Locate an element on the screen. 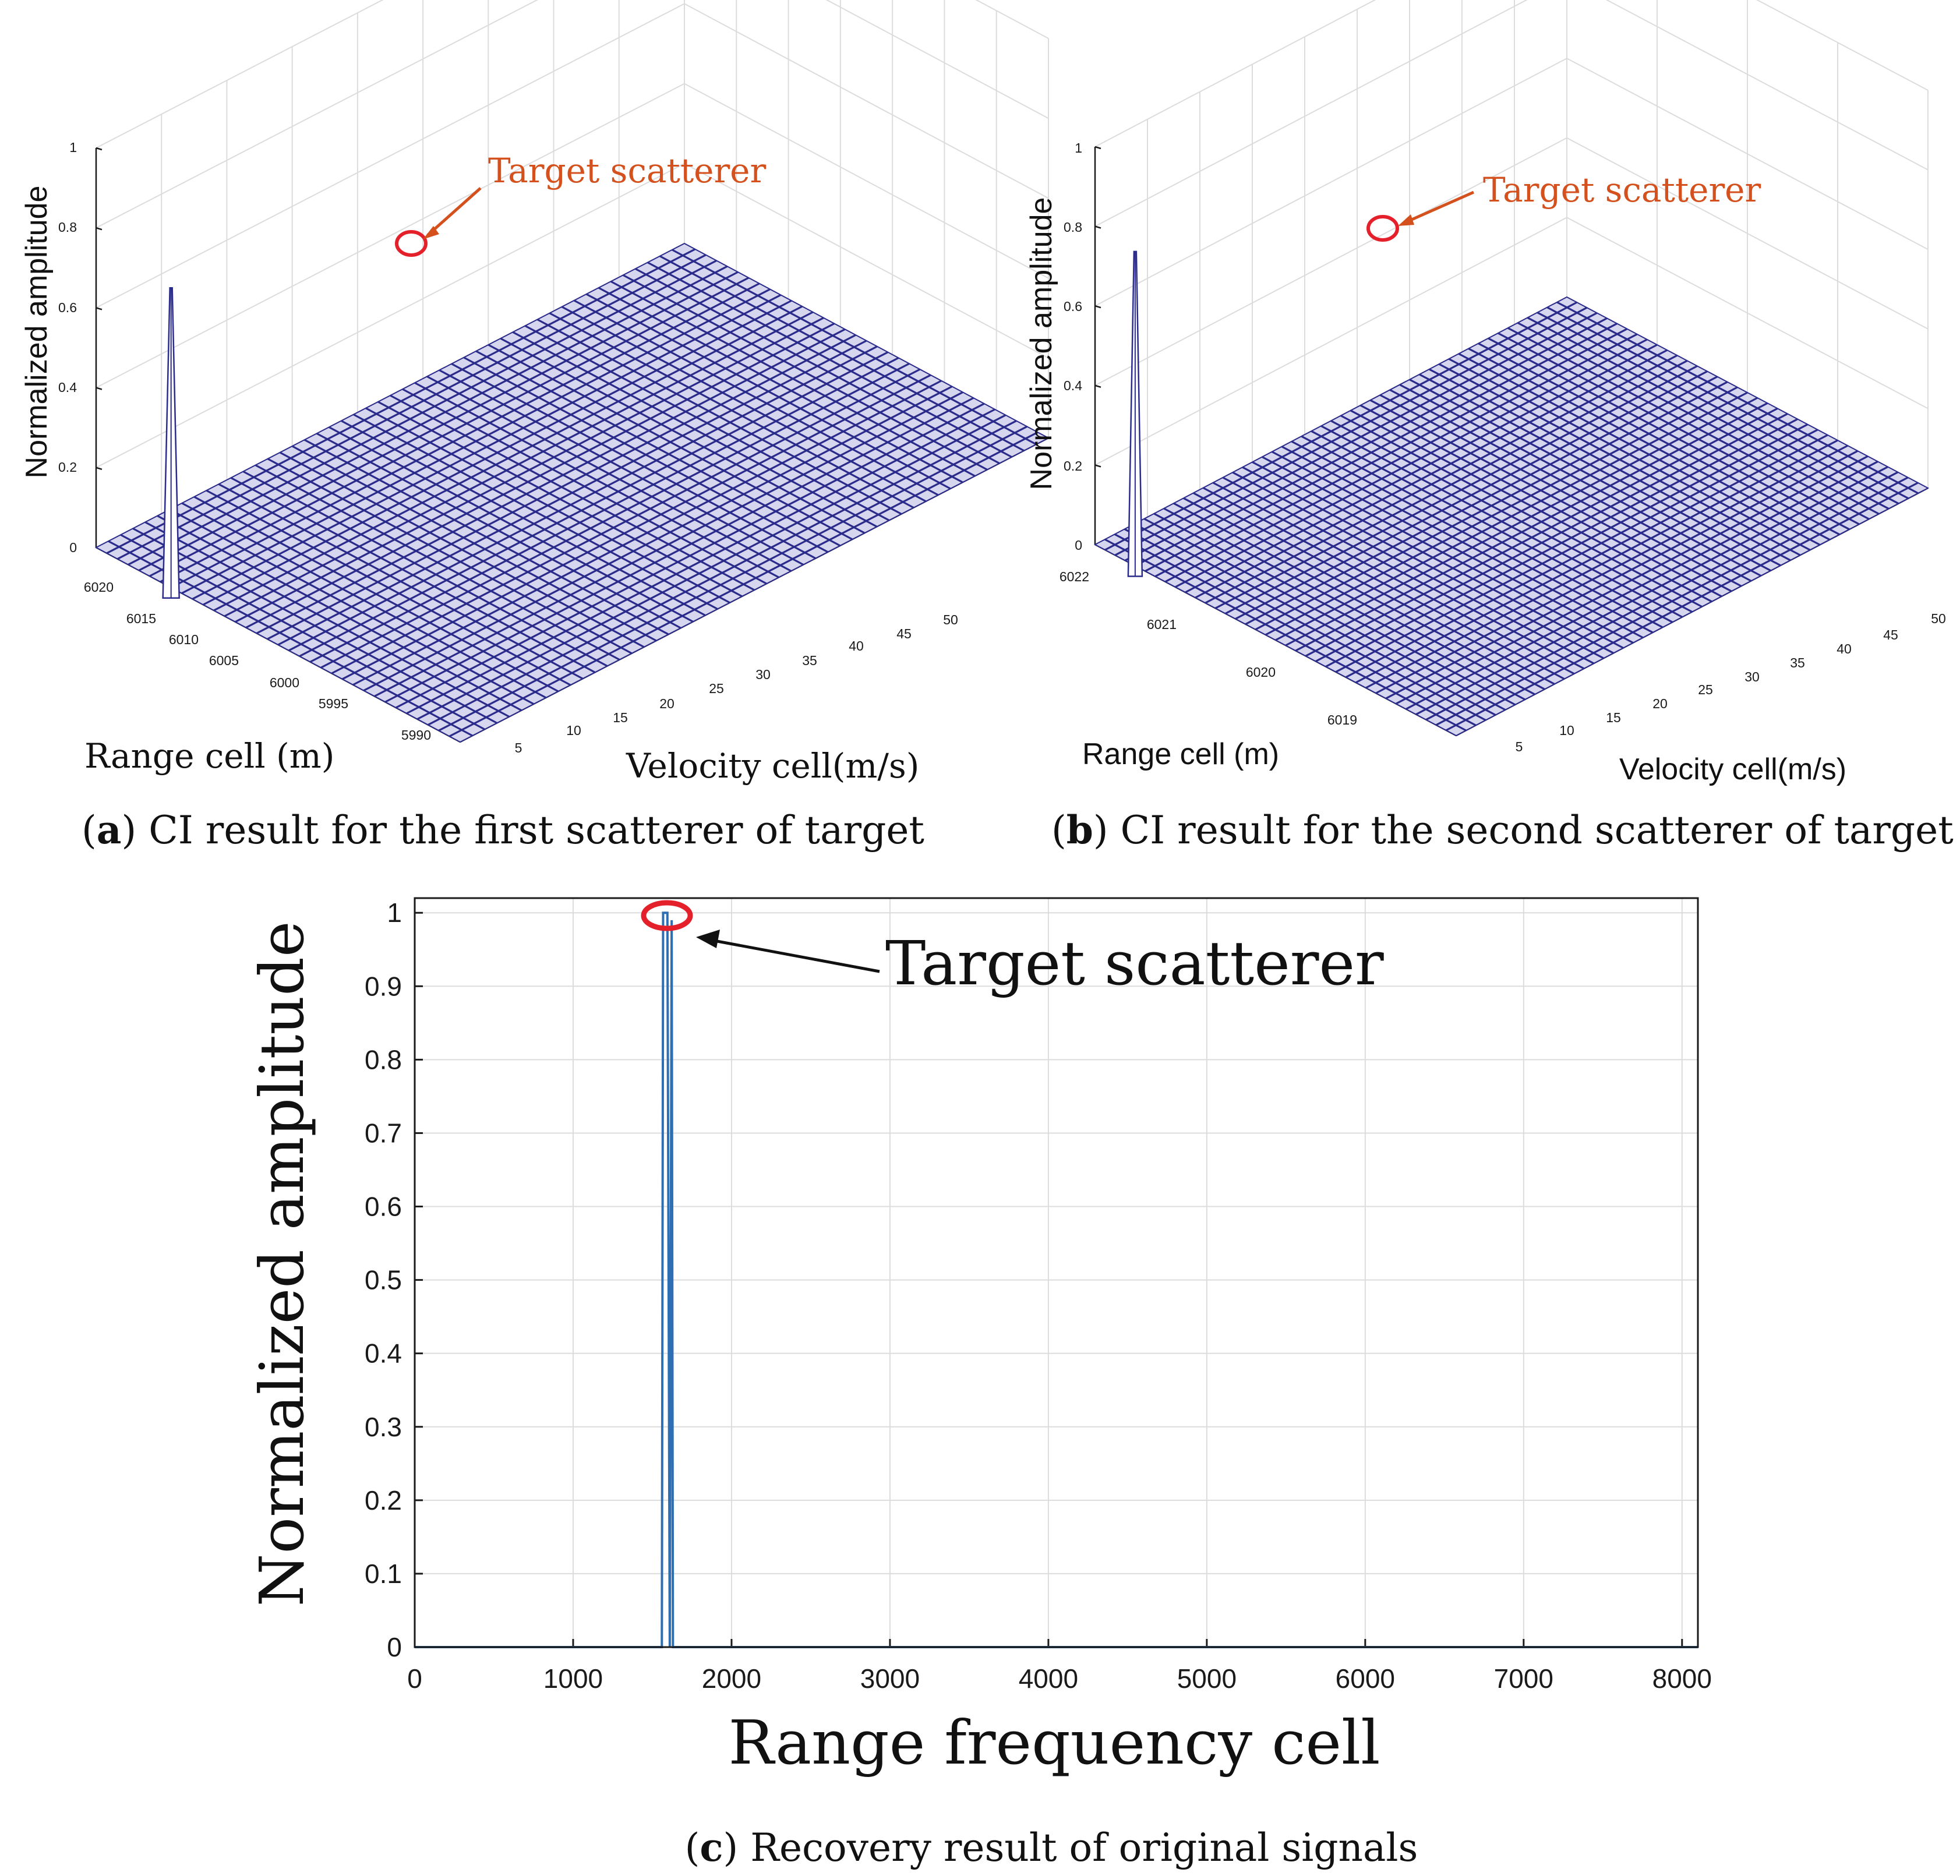 Image resolution: width=1960 pixels, height=1876 pixels. panel-a-range-tick: 5990 is located at coordinates (416, 735).